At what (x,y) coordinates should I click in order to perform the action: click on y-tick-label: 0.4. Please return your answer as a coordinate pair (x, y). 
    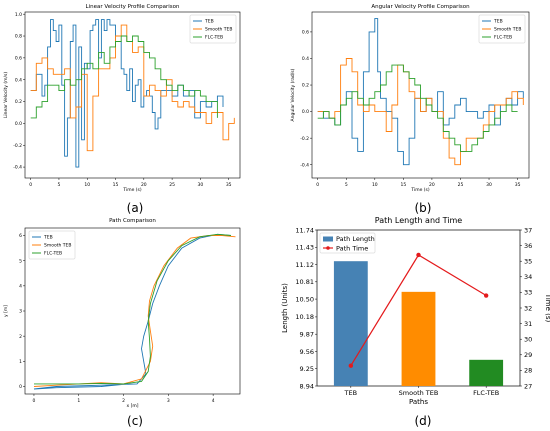
    Looking at the image, I should click on (18, 80).